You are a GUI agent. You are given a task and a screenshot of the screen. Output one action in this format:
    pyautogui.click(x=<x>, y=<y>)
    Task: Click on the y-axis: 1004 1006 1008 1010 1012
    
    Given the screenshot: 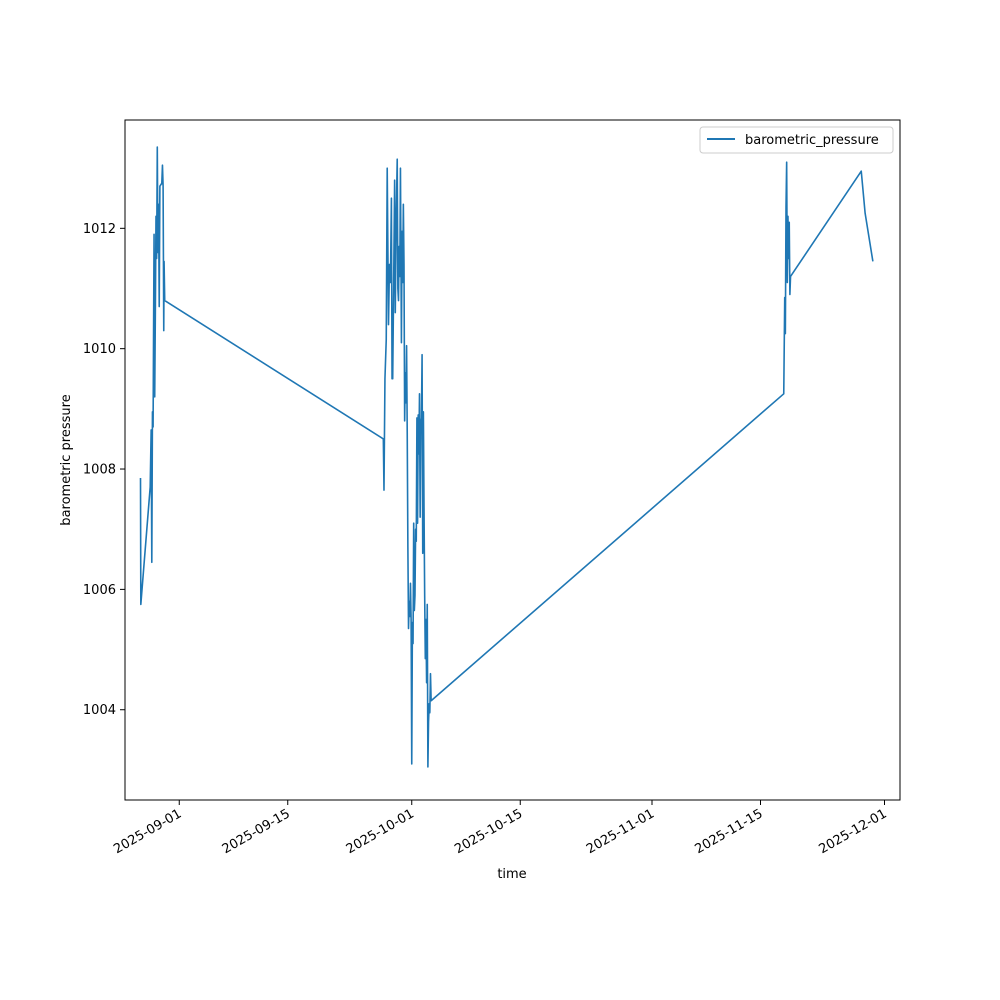 What is the action you would take?
    pyautogui.click(x=104, y=470)
    